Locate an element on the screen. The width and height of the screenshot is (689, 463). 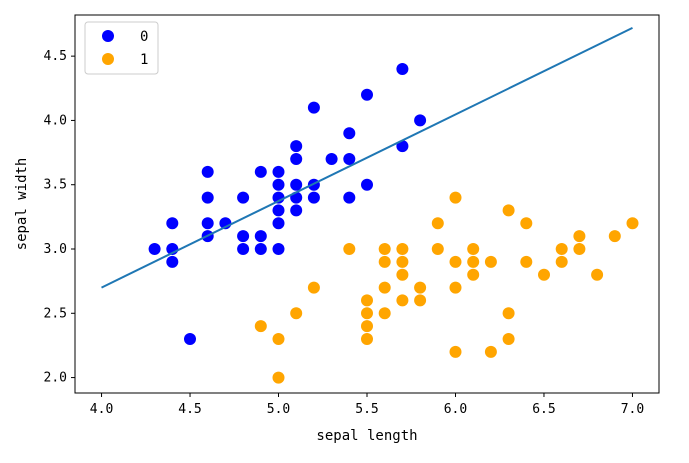
legend: 0 1 is located at coordinates (121, 48).